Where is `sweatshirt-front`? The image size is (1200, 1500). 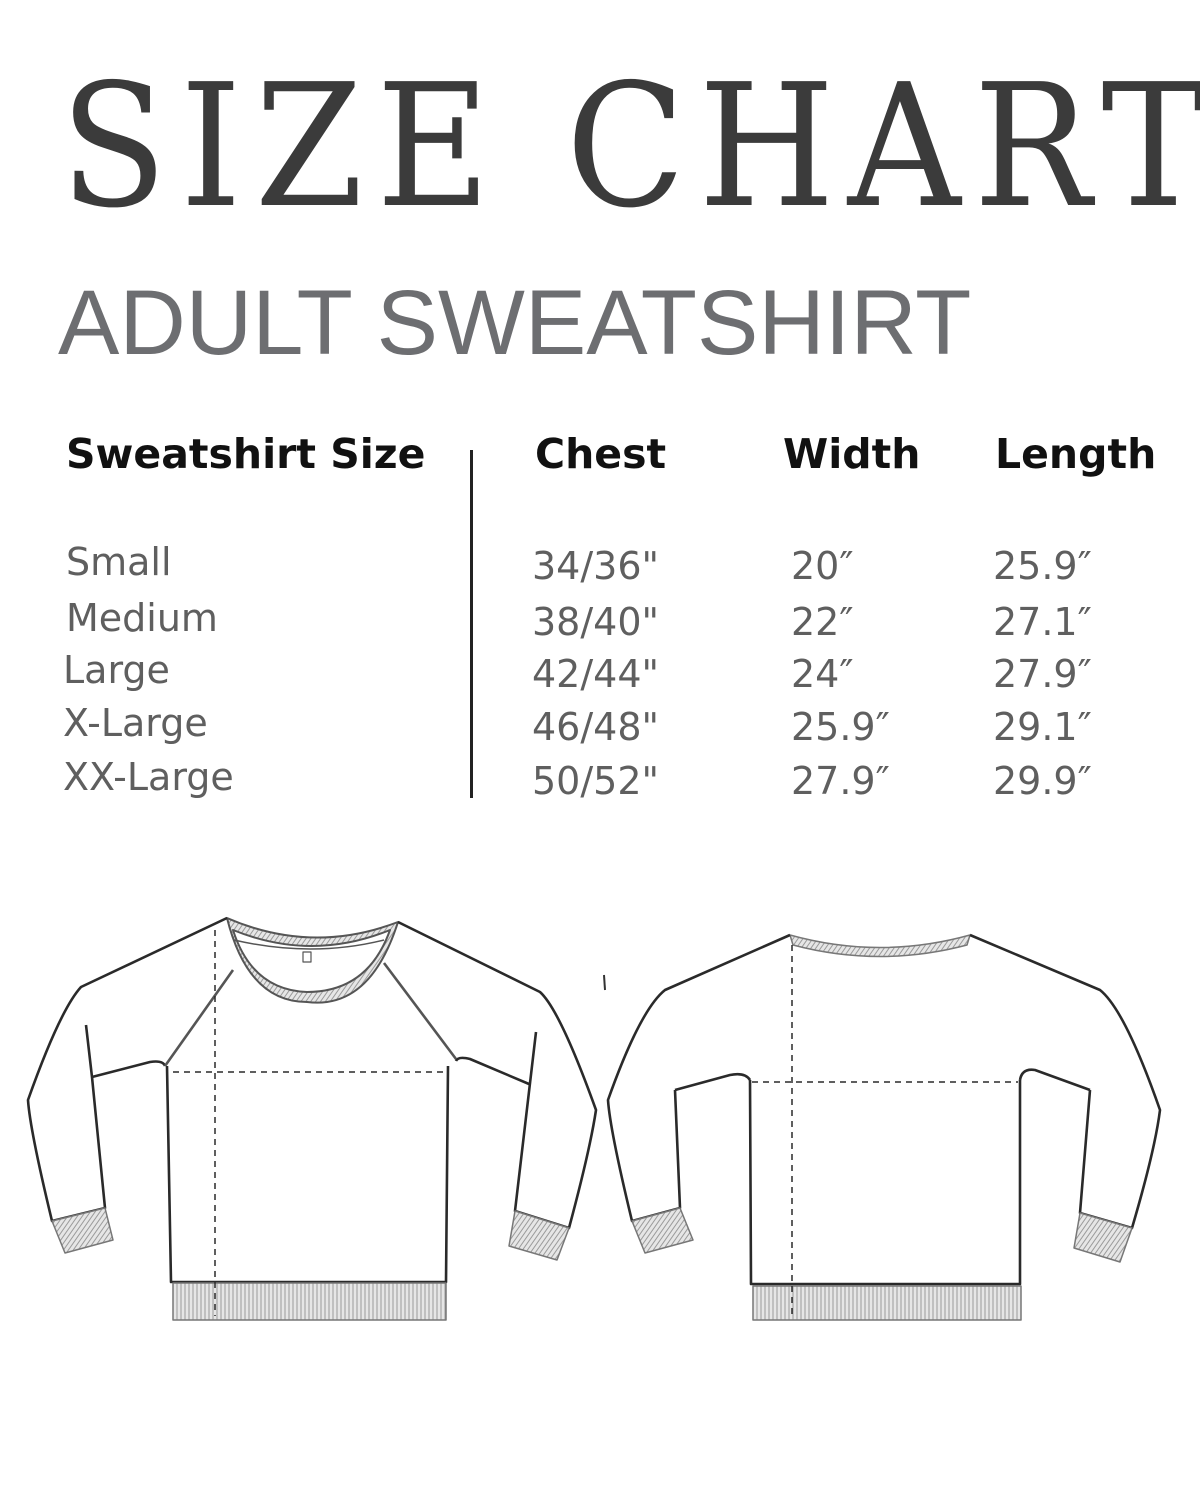
sweatshirt-front is located at coordinates (312, 1118).